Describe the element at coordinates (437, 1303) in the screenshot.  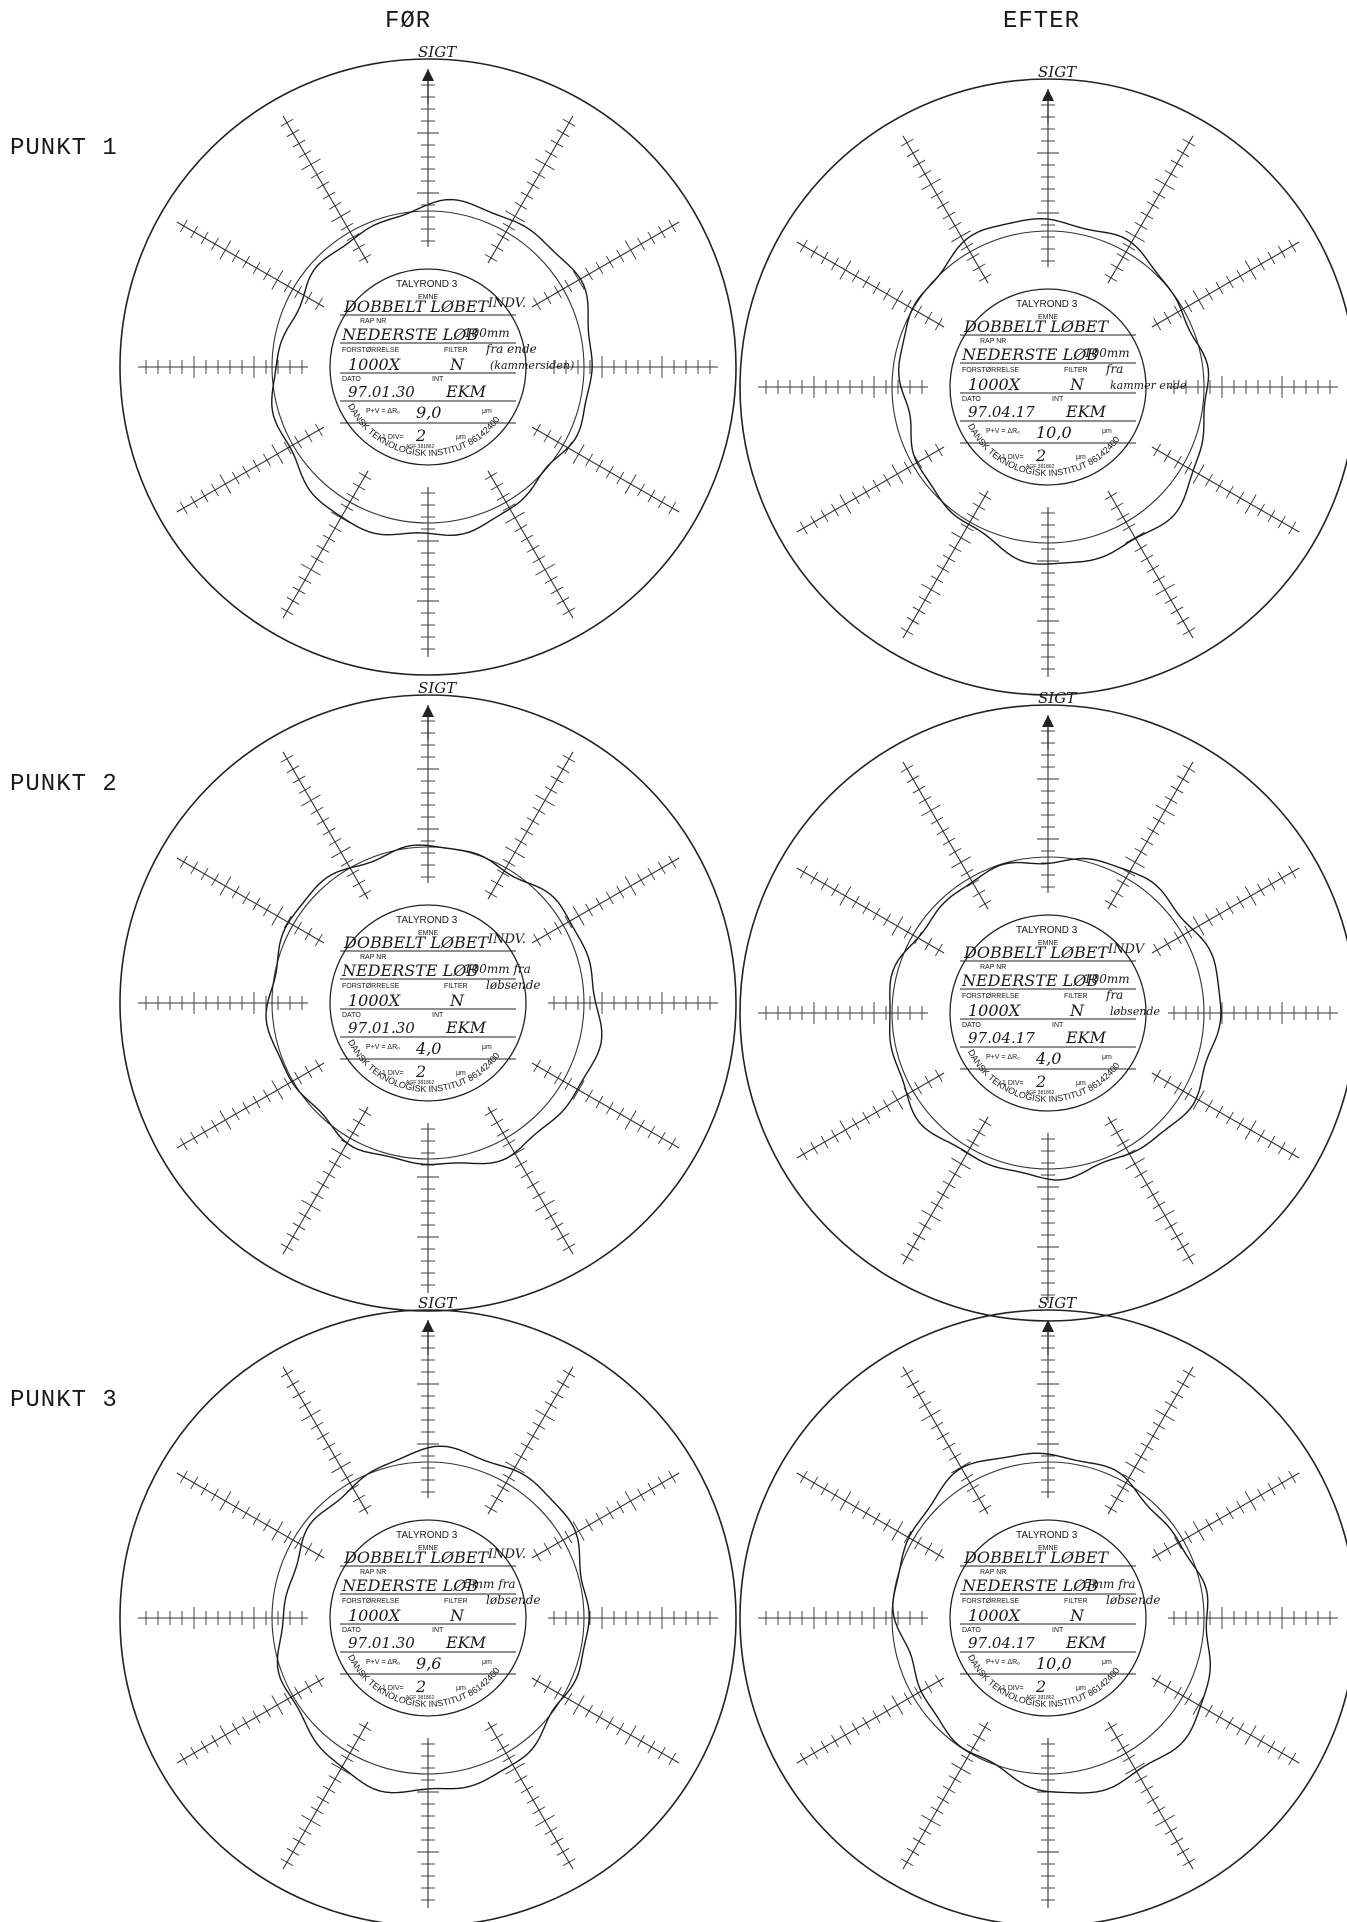
I see `sight-label: SIGT` at that location.